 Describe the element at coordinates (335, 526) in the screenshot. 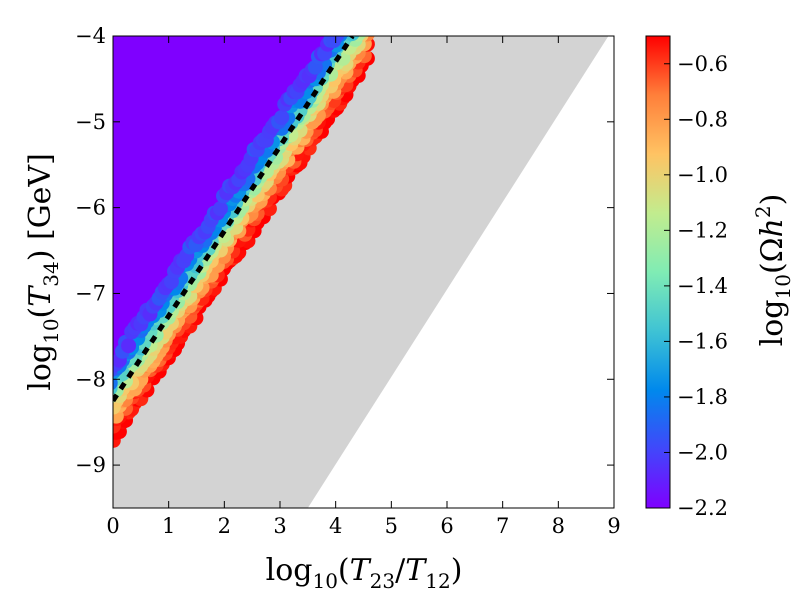

I see `x-tick-label: 4` at that location.